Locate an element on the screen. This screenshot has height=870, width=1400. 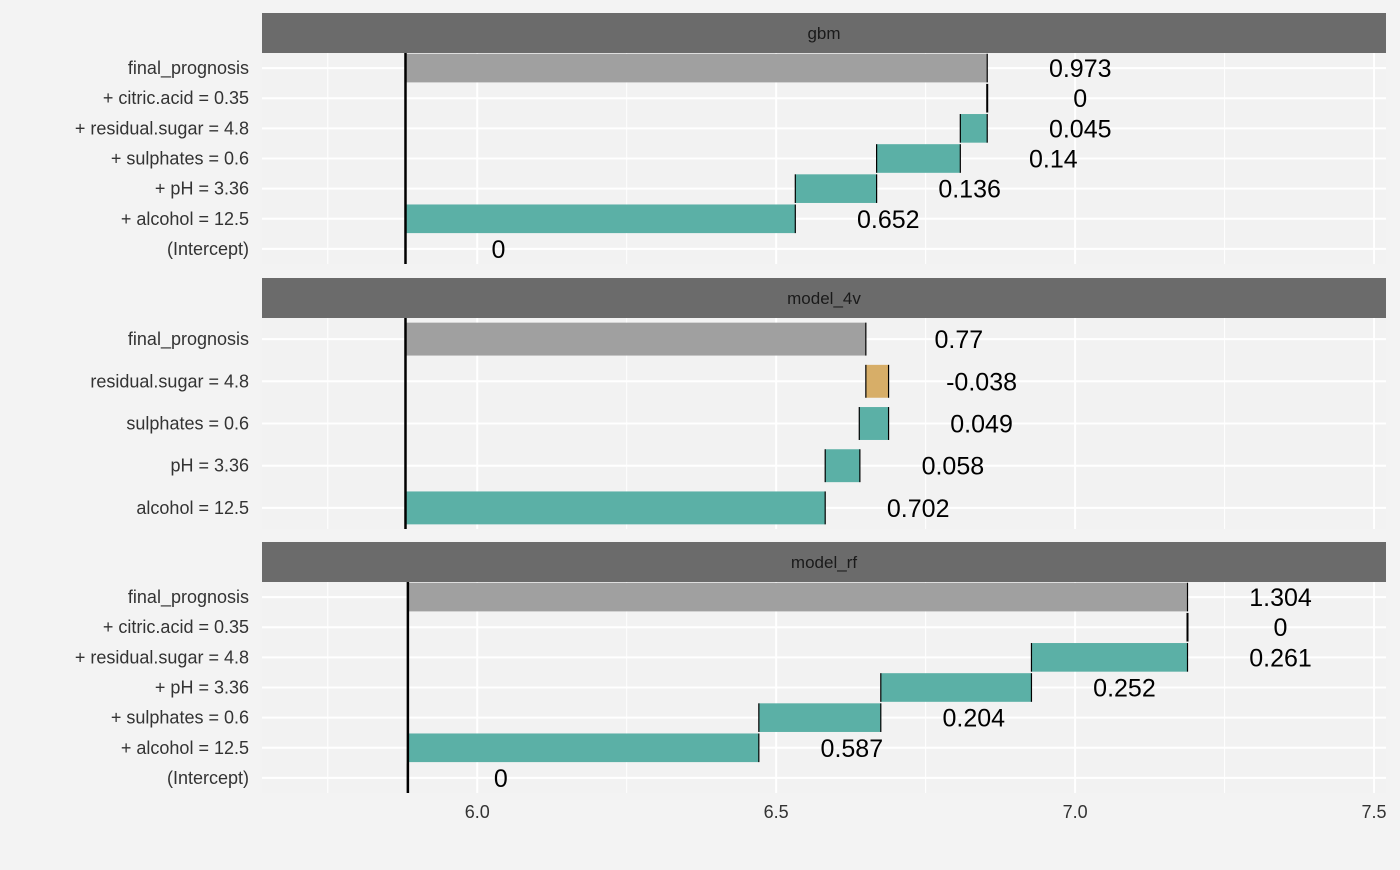
value-label: 0.261 is located at coordinates (1280, 658).